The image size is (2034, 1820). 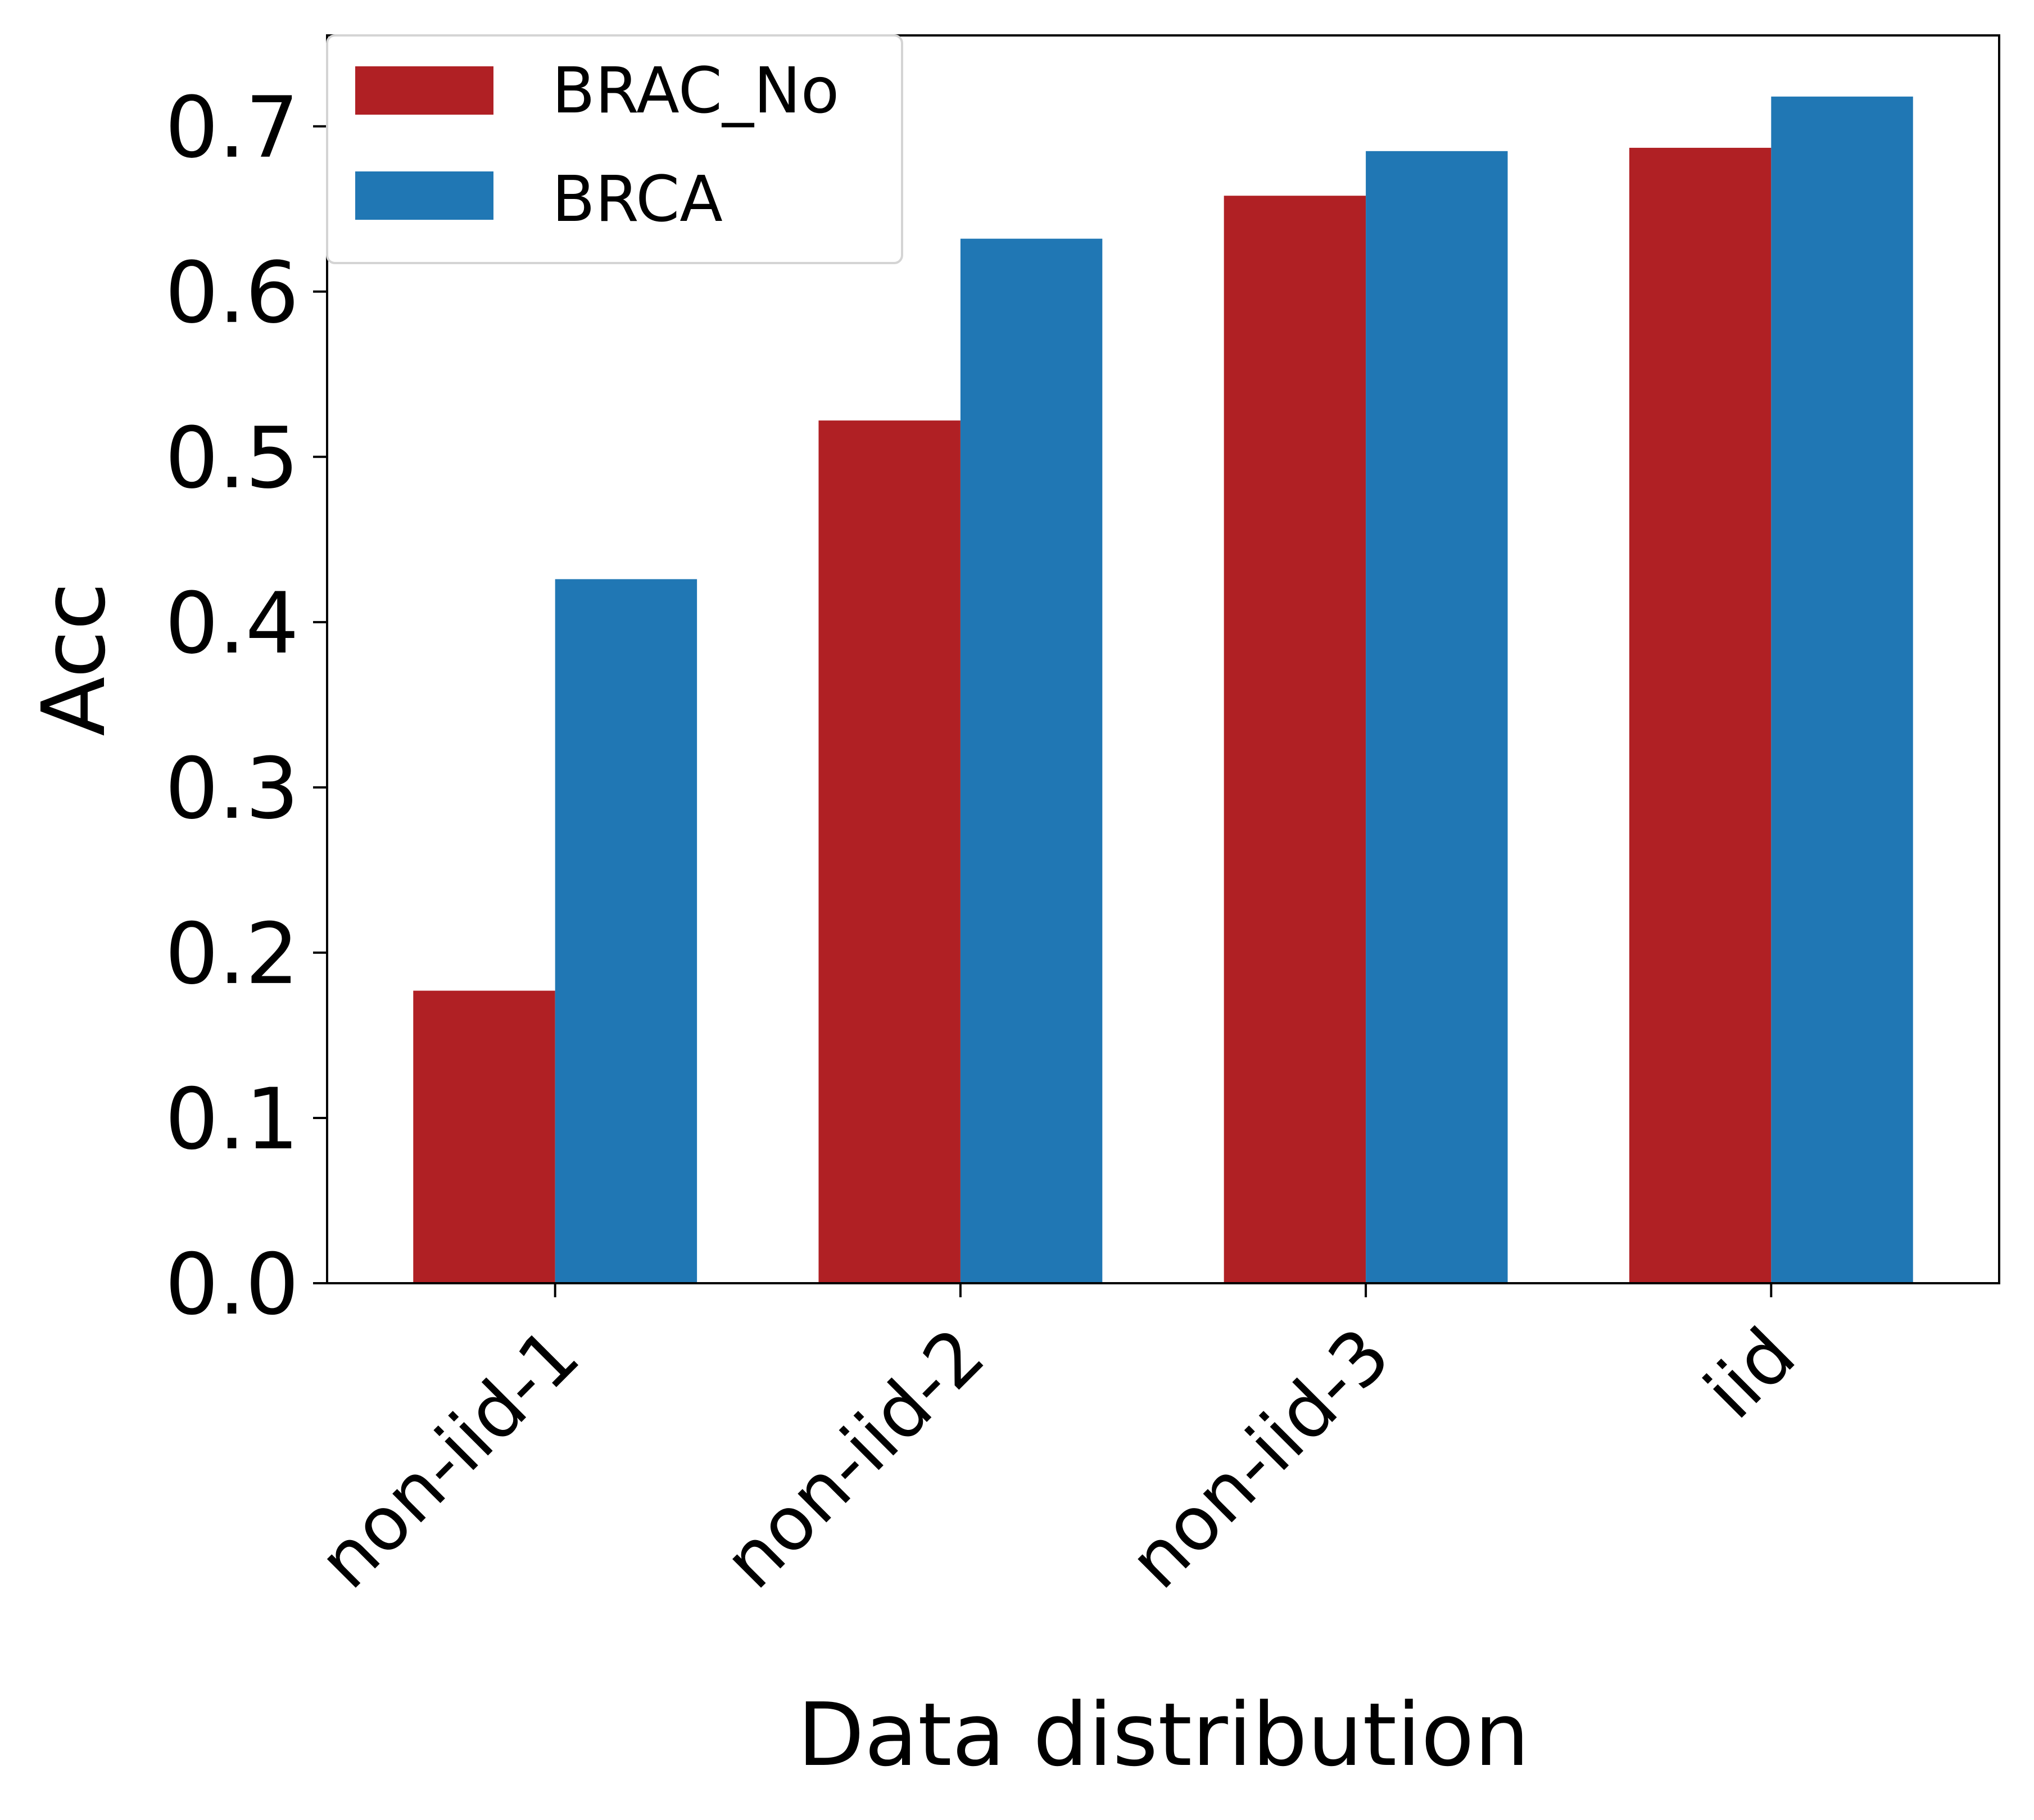 What do you see at coordinates (232, 624) in the screenshot?
I see `y-tick-label: 0.4` at bounding box center [232, 624].